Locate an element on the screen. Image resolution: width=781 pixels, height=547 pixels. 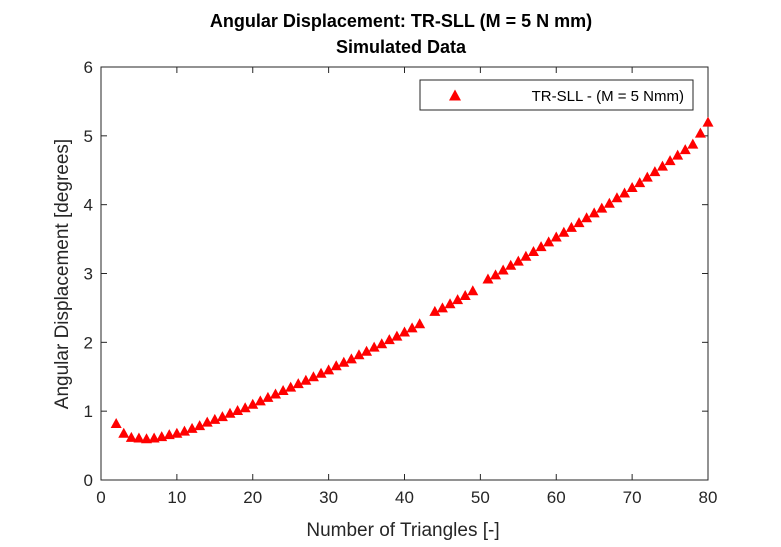
legend-box is located at coordinates (556, 95).